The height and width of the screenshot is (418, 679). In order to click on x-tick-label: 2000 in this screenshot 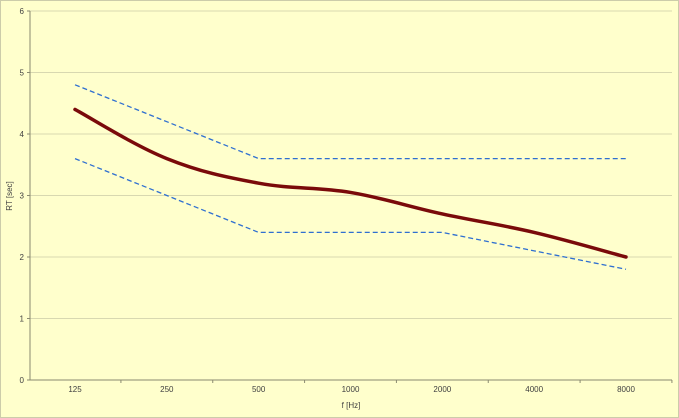, I will do `click(442, 389)`.